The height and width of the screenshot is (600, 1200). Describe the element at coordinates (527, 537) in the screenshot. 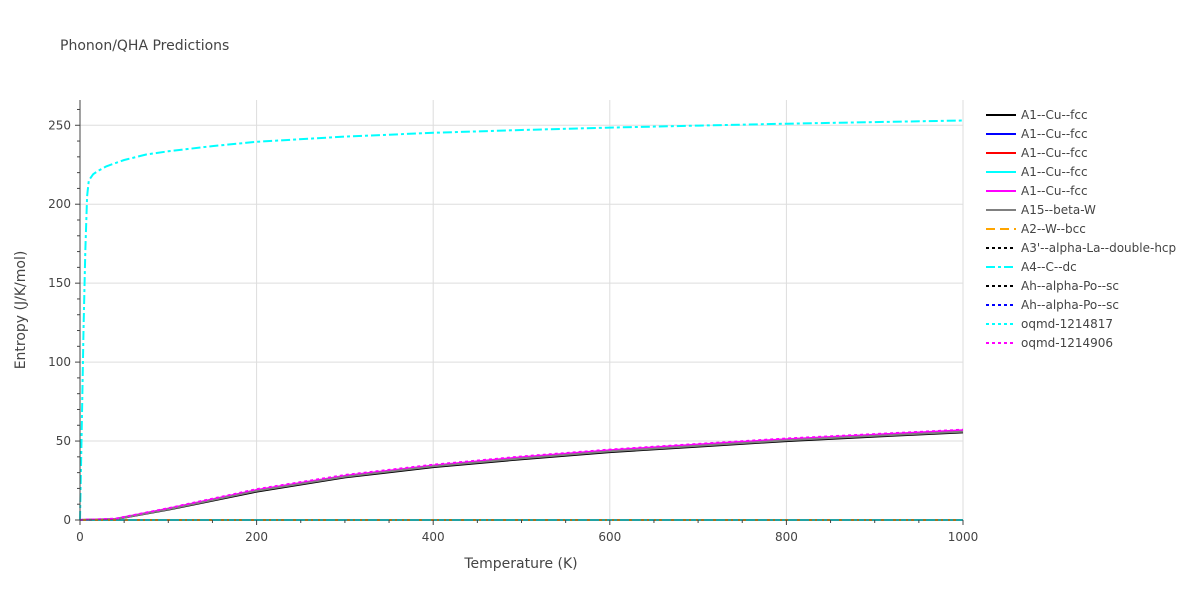

I see `x-tick-labels: 0 200 400 600 800 1000` at that location.